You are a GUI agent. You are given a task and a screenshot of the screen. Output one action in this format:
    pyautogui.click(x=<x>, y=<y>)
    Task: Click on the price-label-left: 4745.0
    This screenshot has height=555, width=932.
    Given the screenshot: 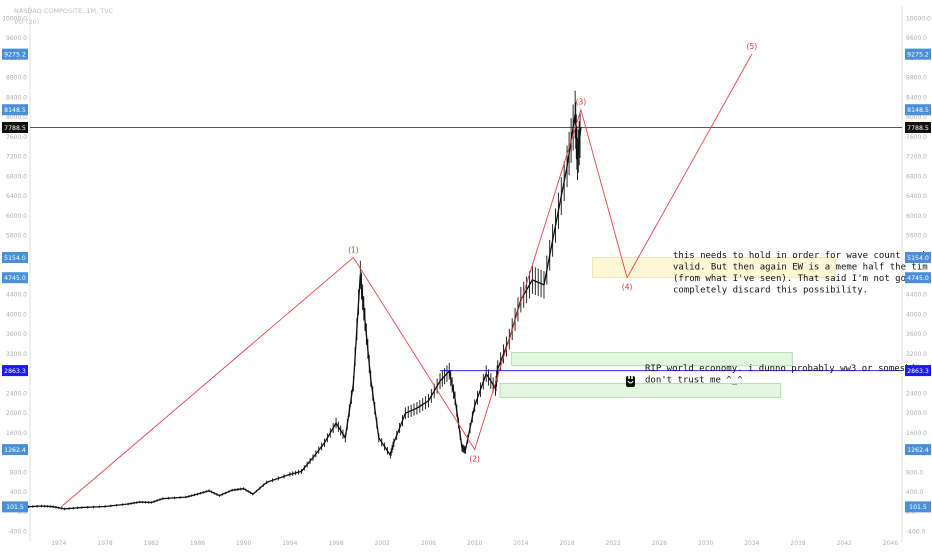 What is the action you would take?
    pyautogui.click(x=15, y=278)
    